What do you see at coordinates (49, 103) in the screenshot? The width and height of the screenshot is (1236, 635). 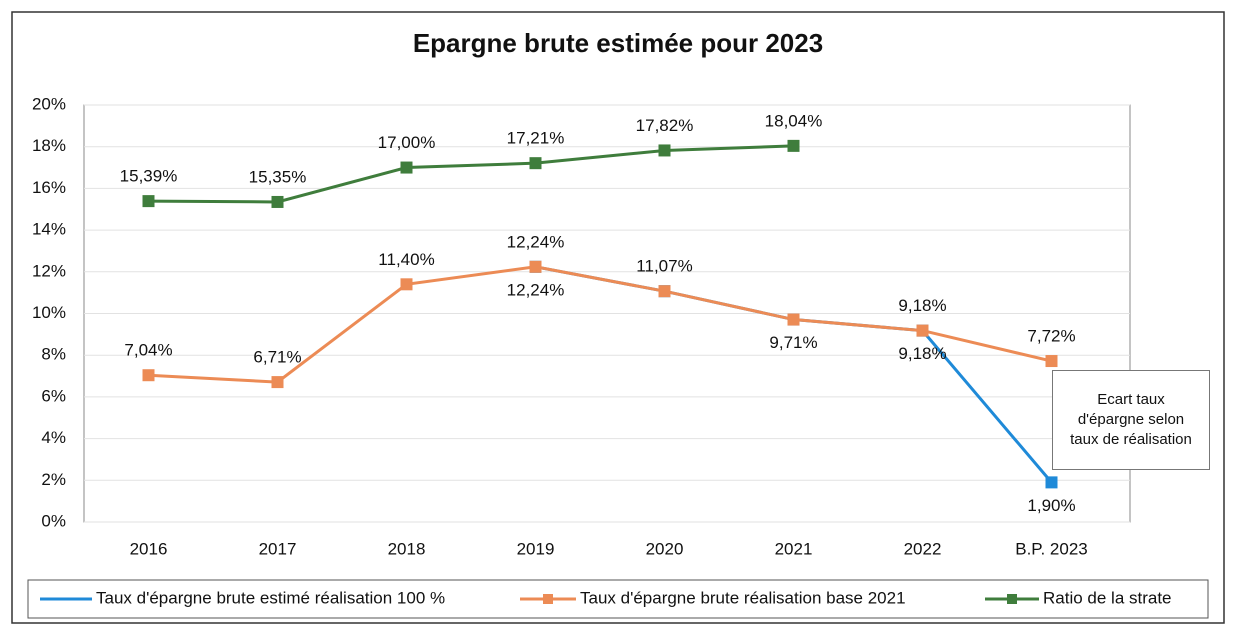 I see `y-tick-label: 20%` at bounding box center [49, 103].